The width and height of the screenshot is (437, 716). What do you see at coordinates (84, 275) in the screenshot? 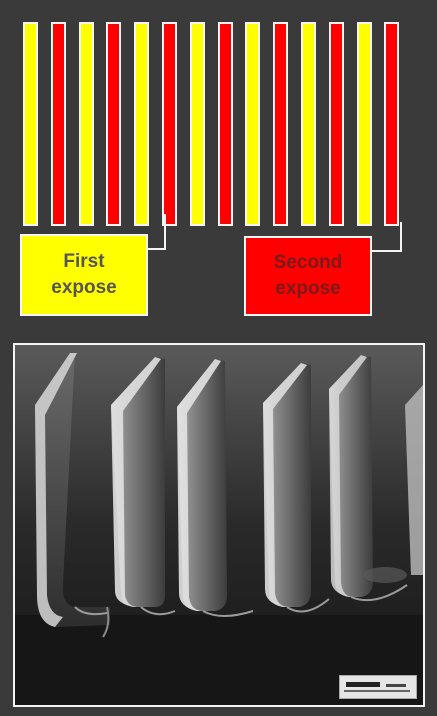
I see `first-expose-box: First expose` at bounding box center [84, 275].